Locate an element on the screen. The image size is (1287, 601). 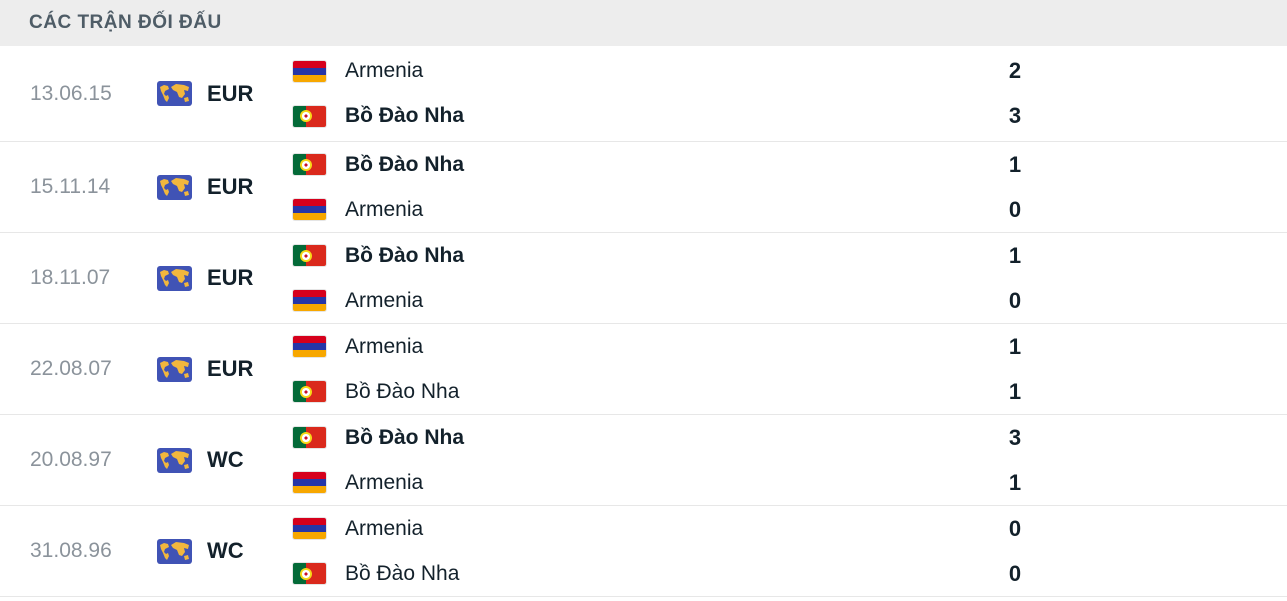
match-date: 20.08.97 is located at coordinates (71, 459).